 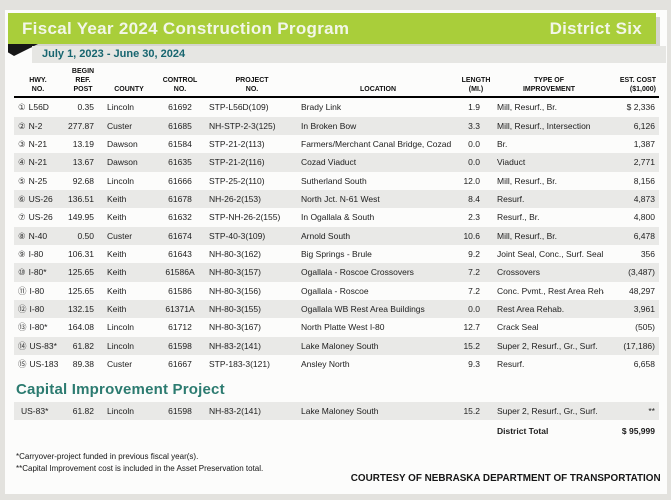 I want to click on control-number: 61584, so click(x=180, y=143).